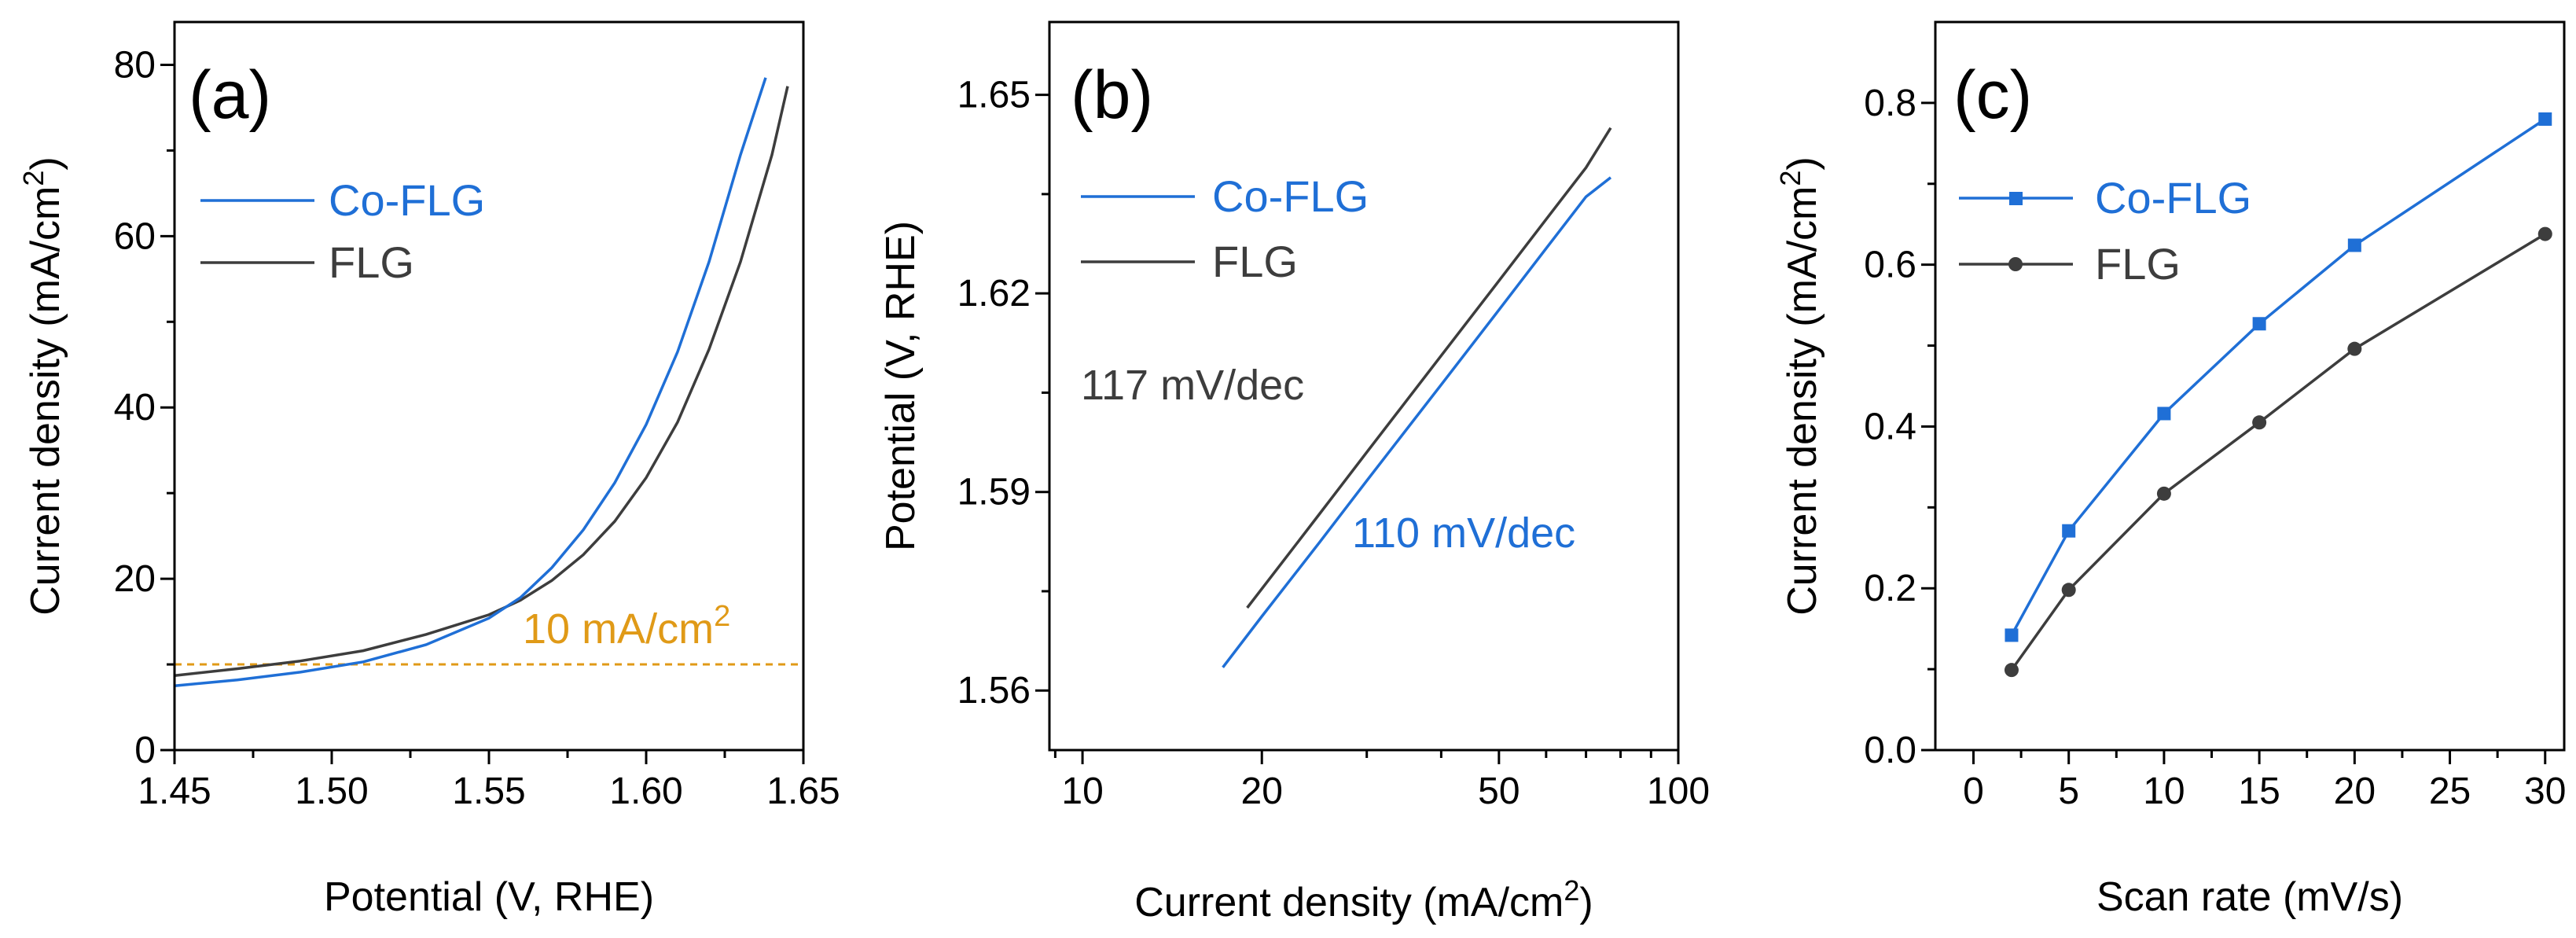 The height and width of the screenshot is (938, 2576). I want to click on panel-a-y-tick-4-label: 80, so click(135, 65).